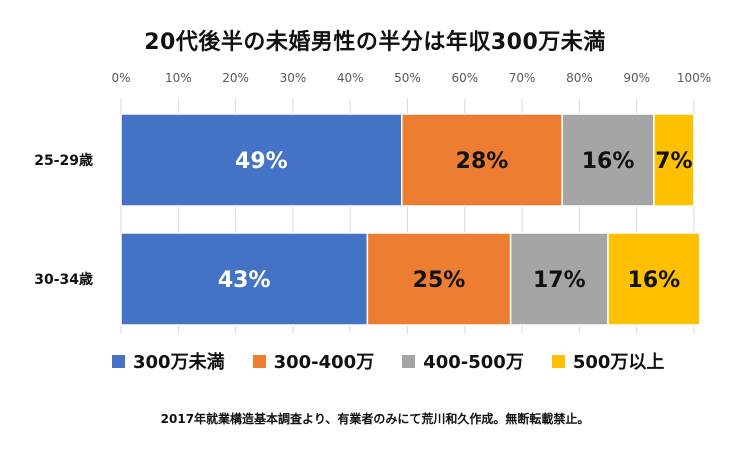 The image size is (750, 464). Describe the element at coordinates (261, 161) in the screenshot. I see `data-label: 49%` at that location.